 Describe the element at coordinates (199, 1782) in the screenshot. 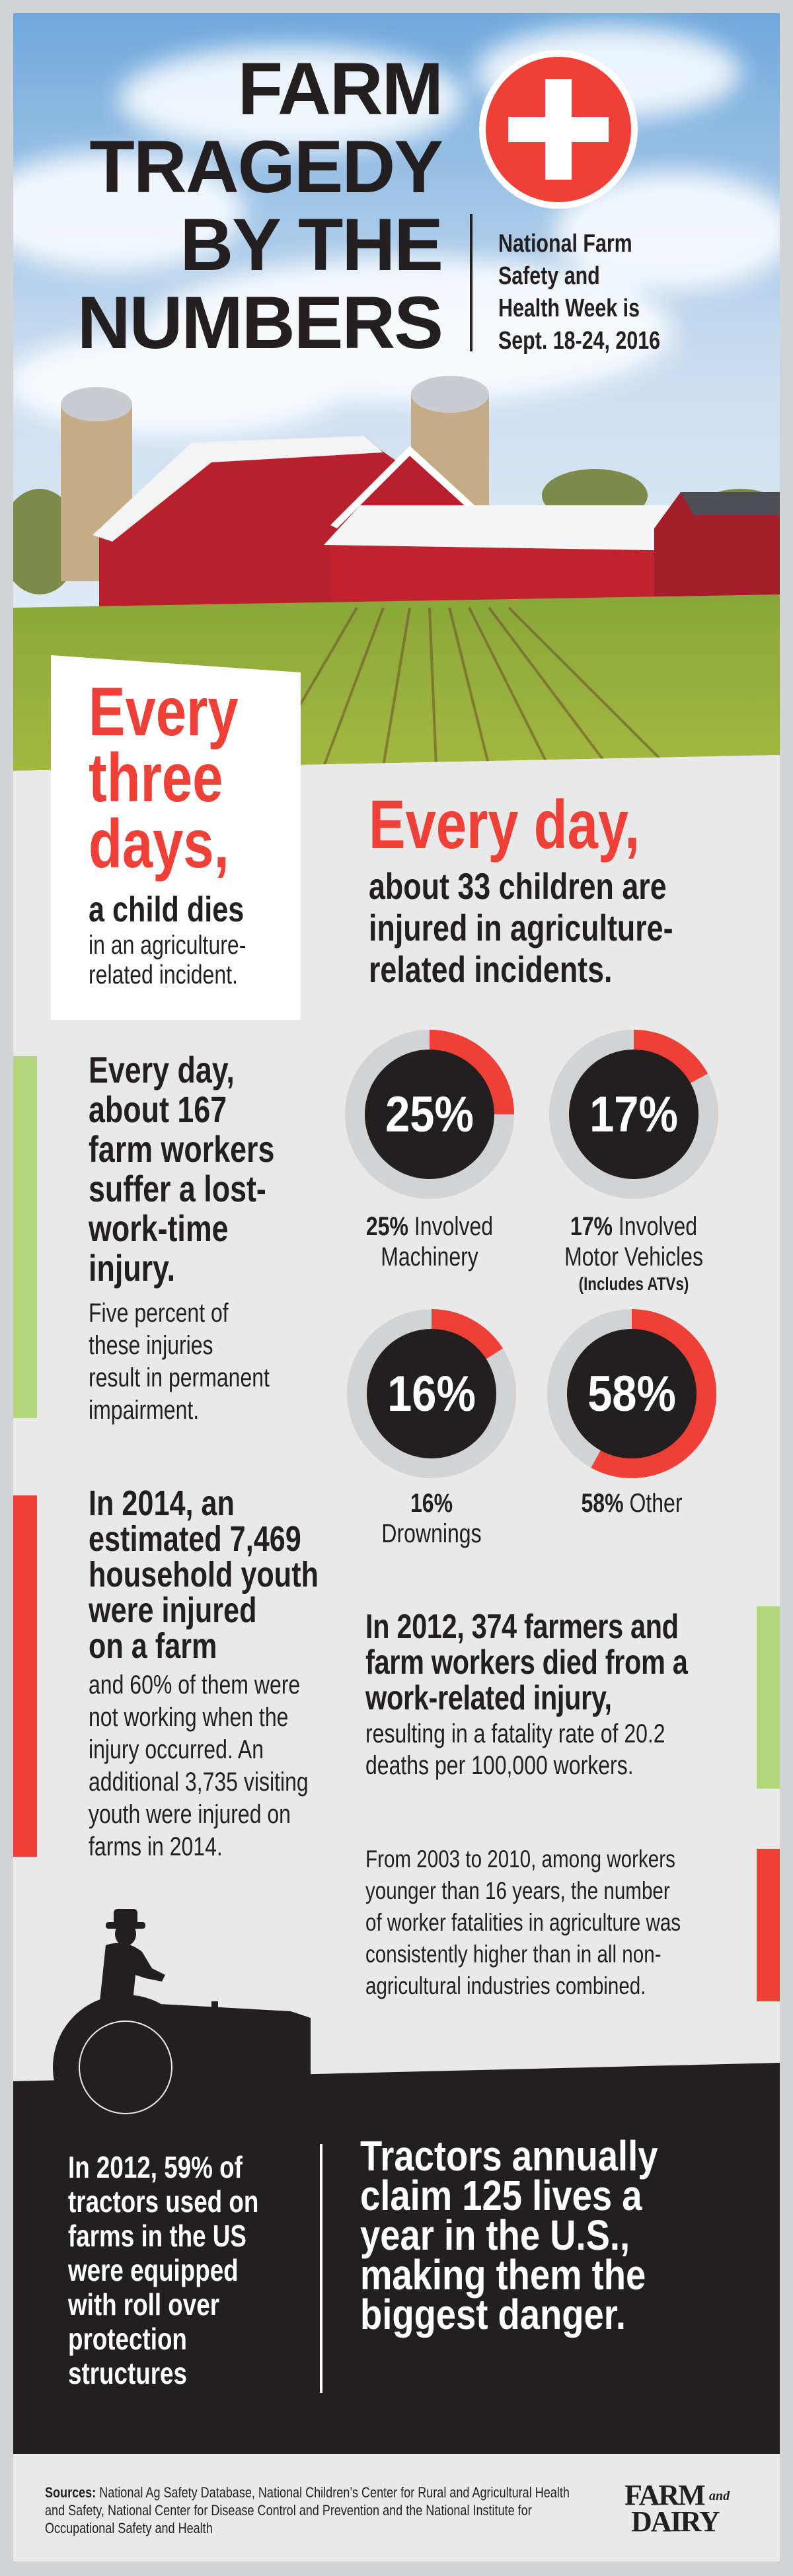

I see `detail-line: additional 3,735 visiting` at that location.